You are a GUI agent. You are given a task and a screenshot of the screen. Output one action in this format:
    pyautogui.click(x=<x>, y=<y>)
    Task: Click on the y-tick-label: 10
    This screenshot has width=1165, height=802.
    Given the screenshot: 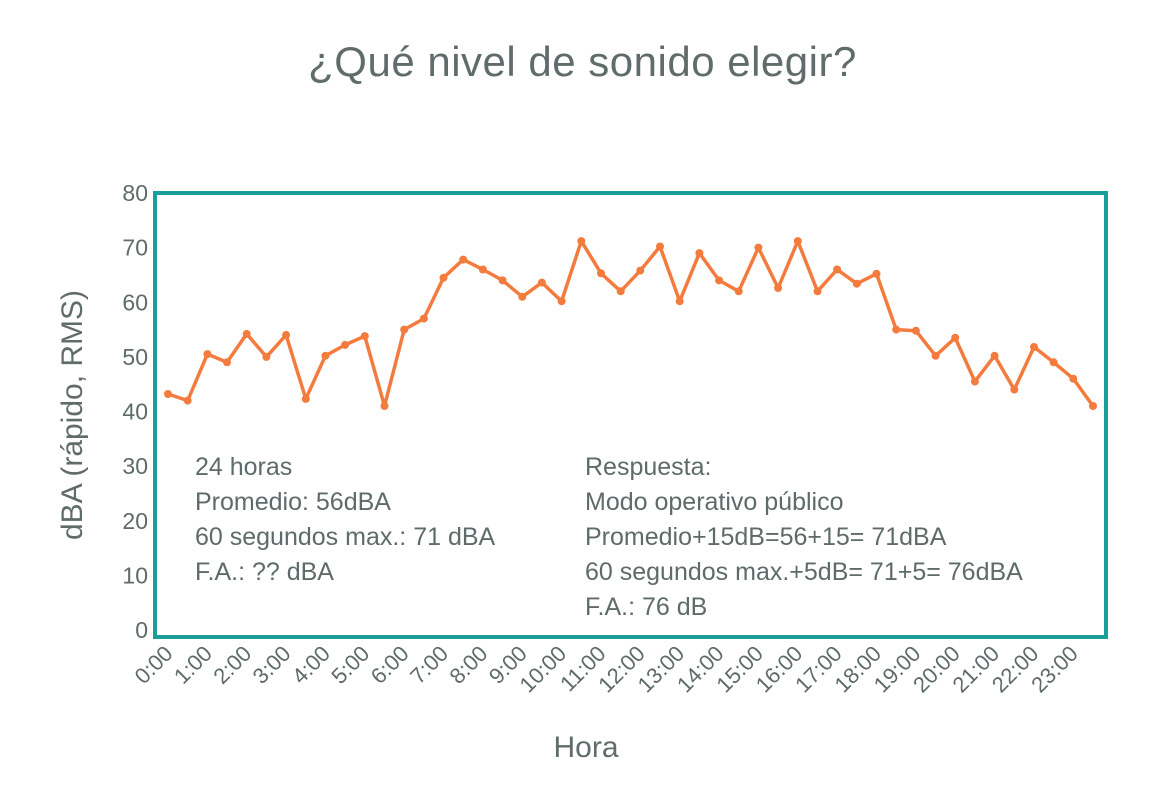 What is the action you would take?
    pyautogui.click(x=135, y=575)
    